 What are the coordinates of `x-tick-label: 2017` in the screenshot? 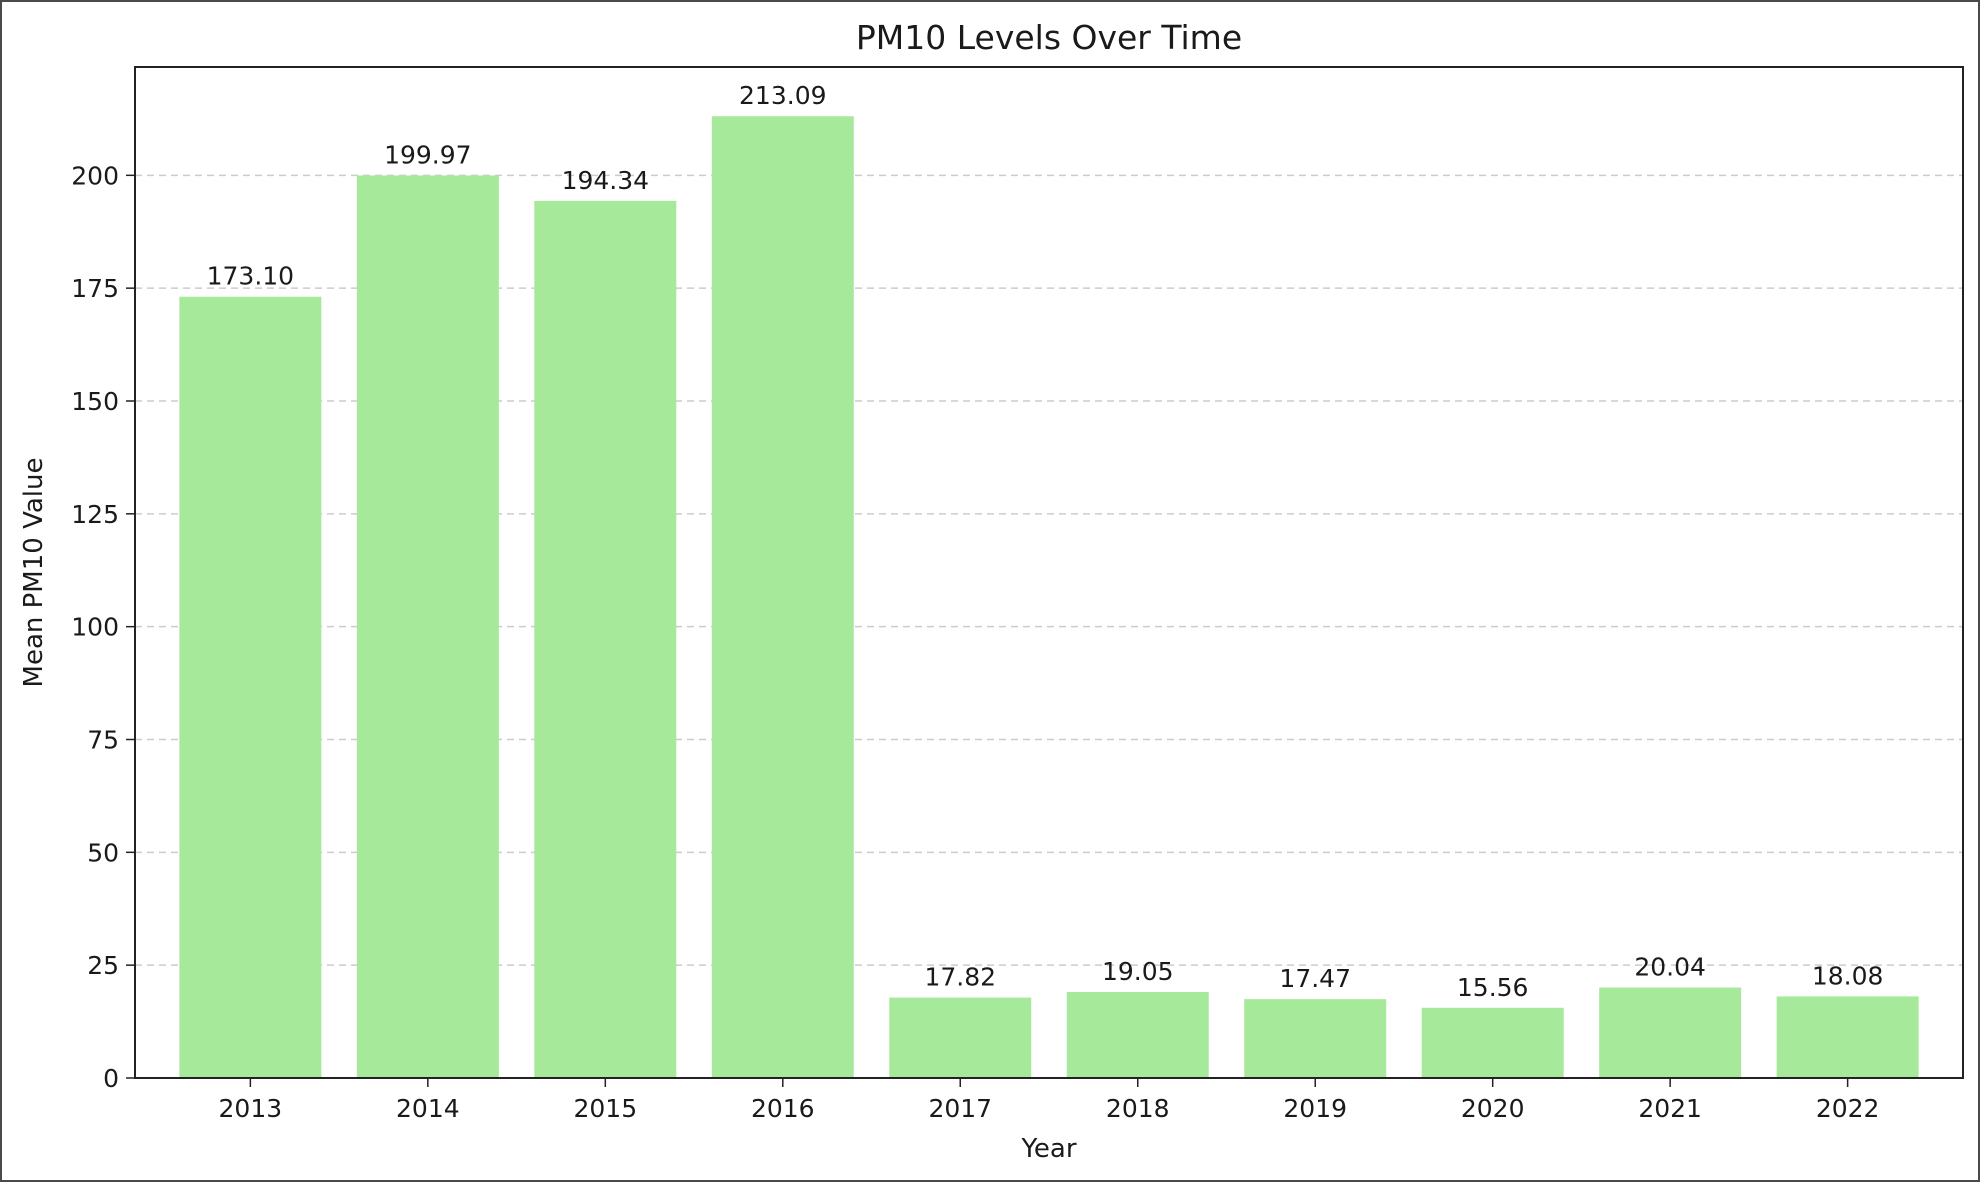 It's located at (960, 1108).